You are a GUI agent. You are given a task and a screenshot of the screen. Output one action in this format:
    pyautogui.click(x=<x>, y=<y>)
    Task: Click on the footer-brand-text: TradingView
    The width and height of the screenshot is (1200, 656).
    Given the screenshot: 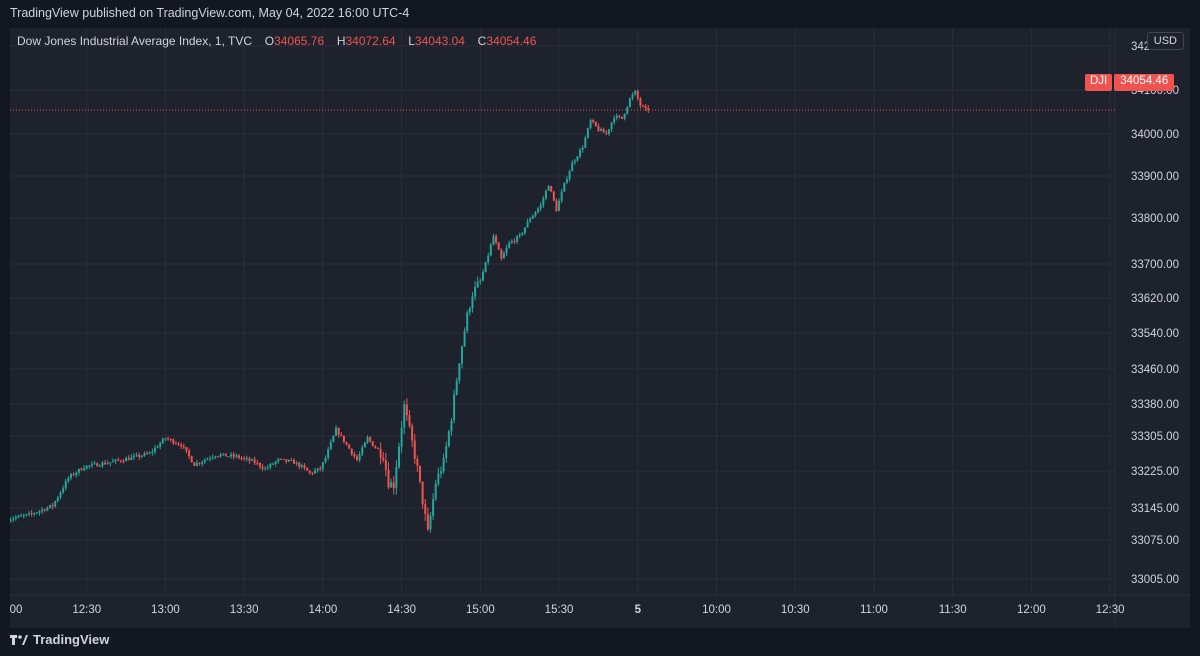 What is the action you would take?
    pyautogui.click(x=71, y=639)
    